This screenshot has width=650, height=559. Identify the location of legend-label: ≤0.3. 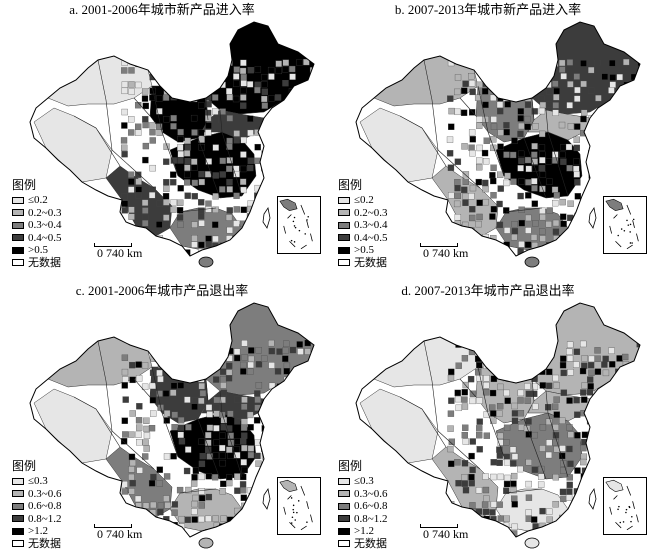
(38, 481).